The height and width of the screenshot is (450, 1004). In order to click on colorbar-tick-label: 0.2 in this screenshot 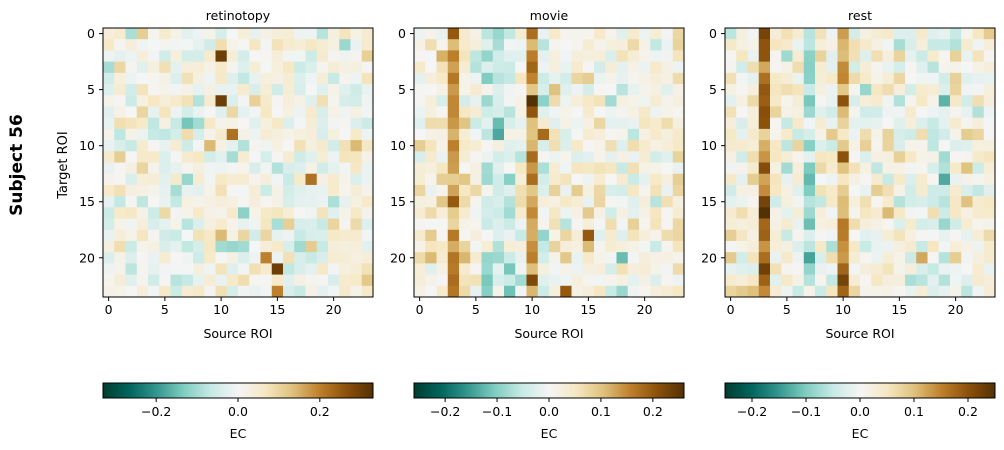, I will do `click(653, 411)`.